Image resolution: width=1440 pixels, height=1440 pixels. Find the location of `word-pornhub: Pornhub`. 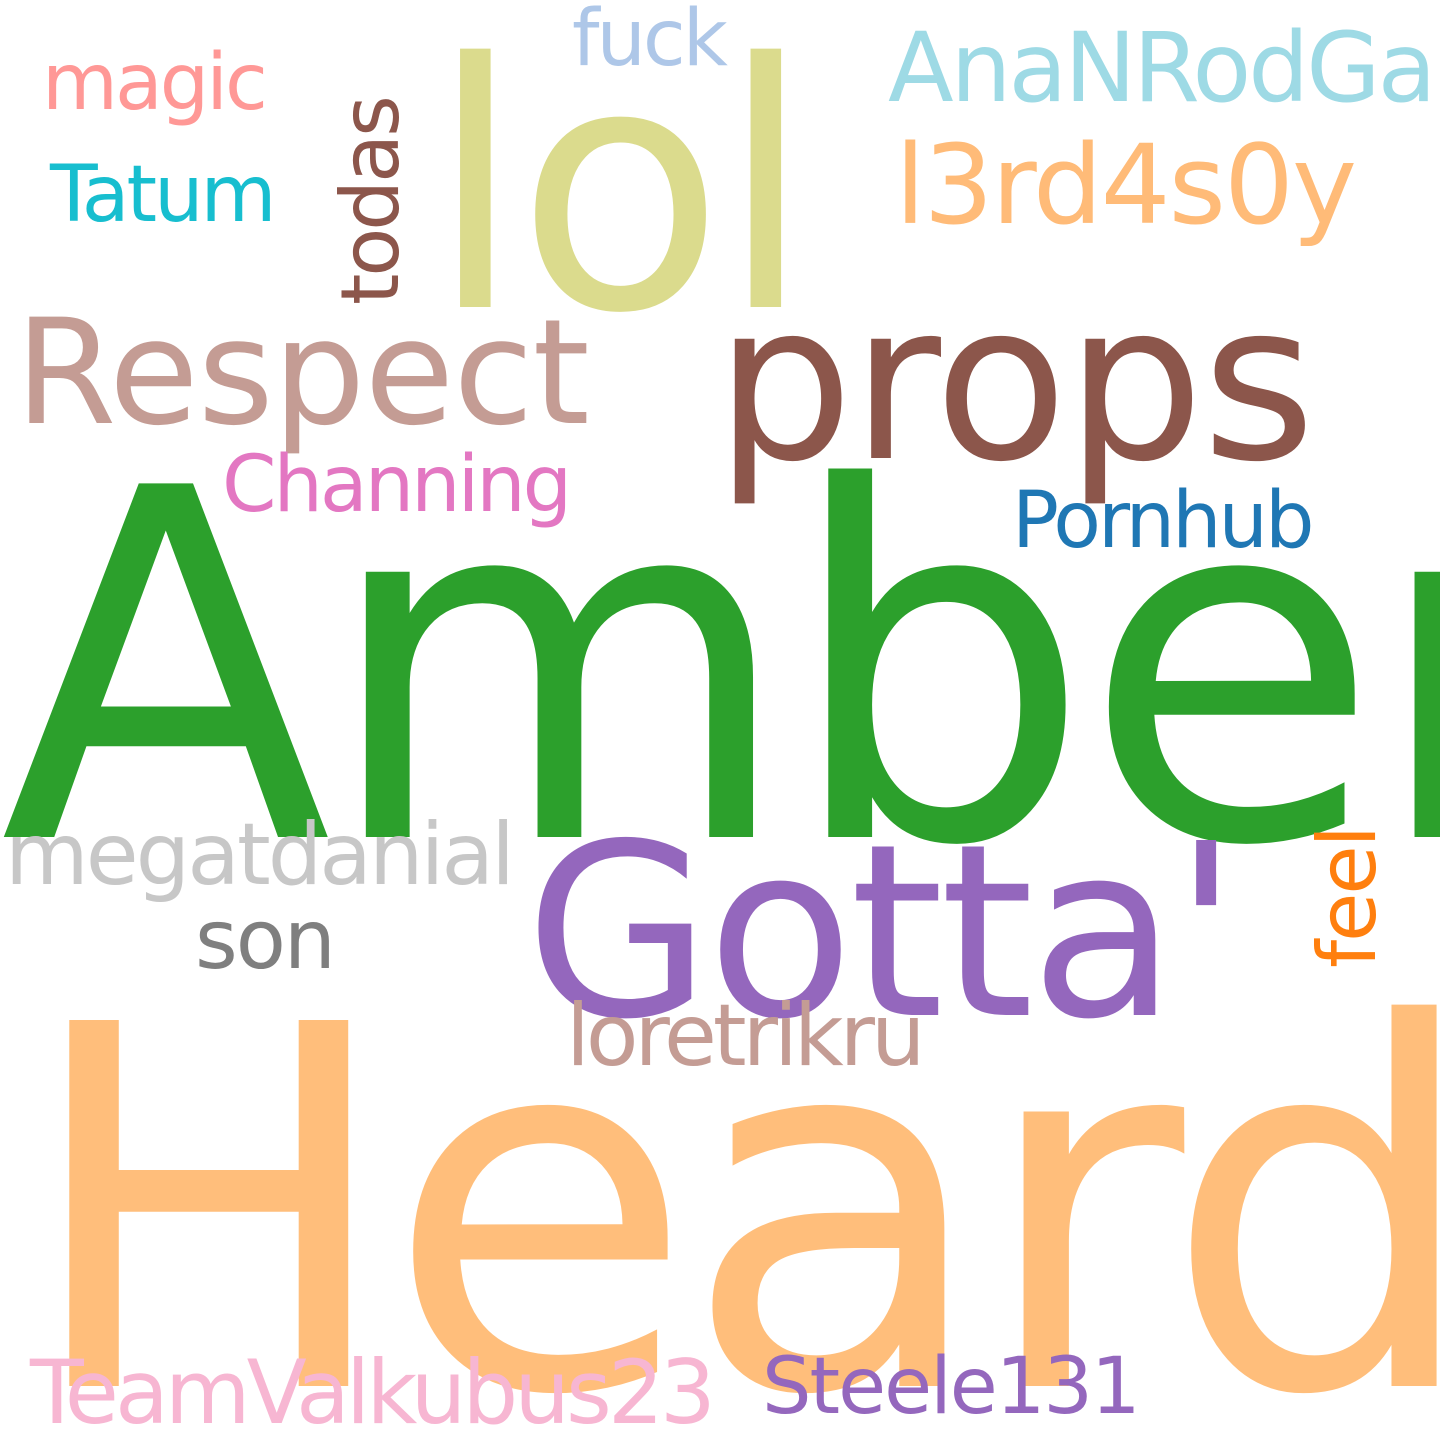

word-pornhub: Pornhub is located at coordinates (1163, 521).